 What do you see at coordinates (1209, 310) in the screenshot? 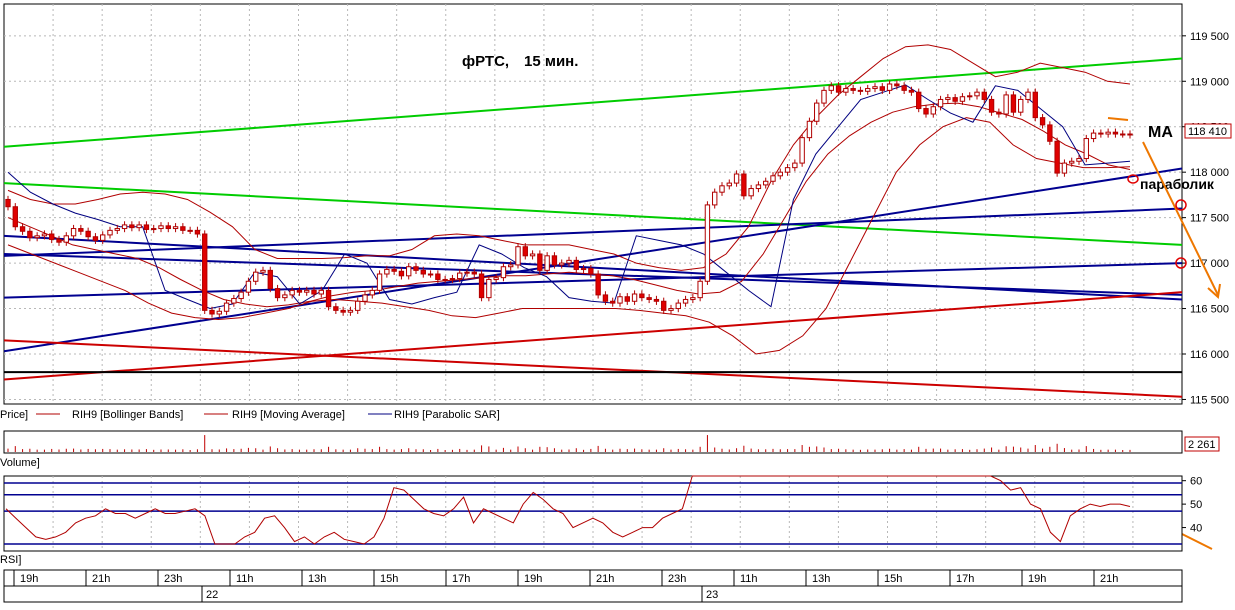
I see `y-tick-label: 116 500` at bounding box center [1209, 310].